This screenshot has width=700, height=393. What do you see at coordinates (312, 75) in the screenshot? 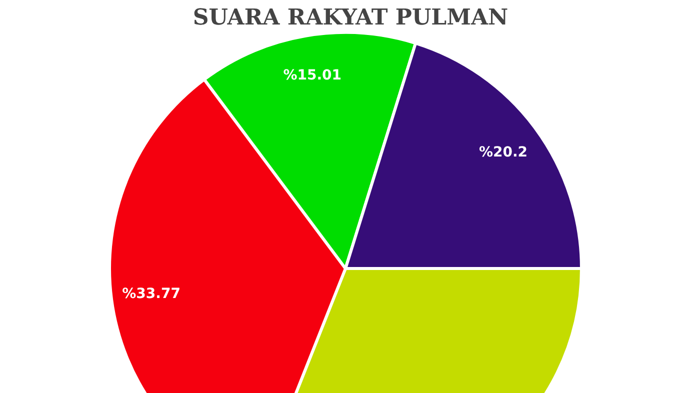
I see `data-label: %15.01` at bounding box center [312, 75].